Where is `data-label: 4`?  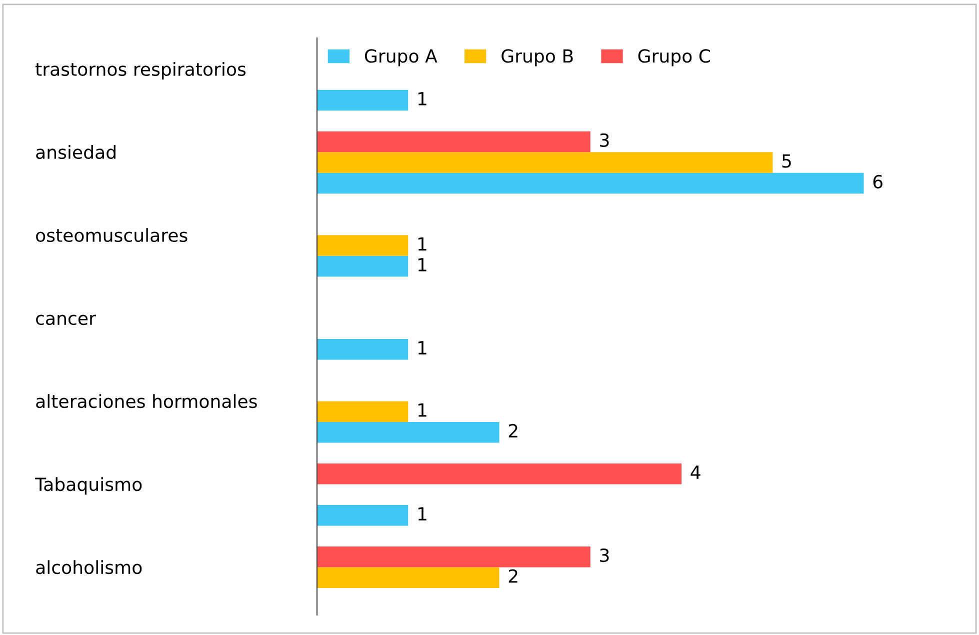 data-label: 4 is located at coordinates (695, 472).